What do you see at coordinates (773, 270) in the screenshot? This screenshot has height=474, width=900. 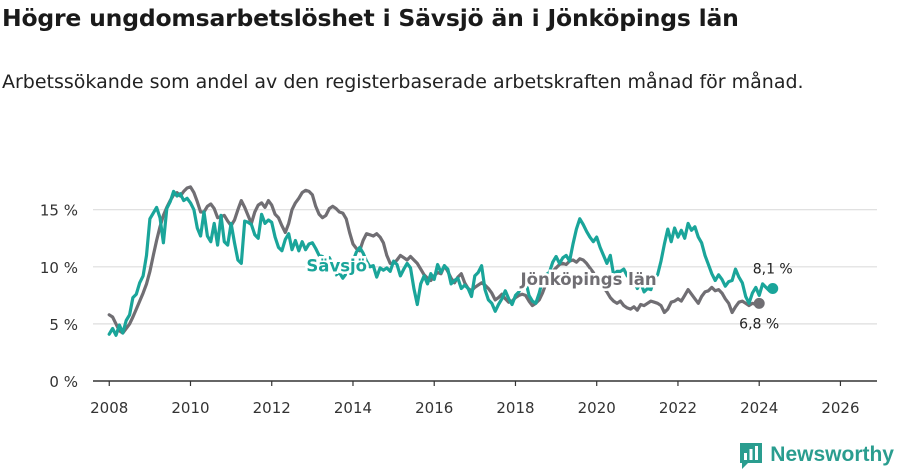 I see `end-label-savsjo: 8,1 %` at bounding box center [773, 270].